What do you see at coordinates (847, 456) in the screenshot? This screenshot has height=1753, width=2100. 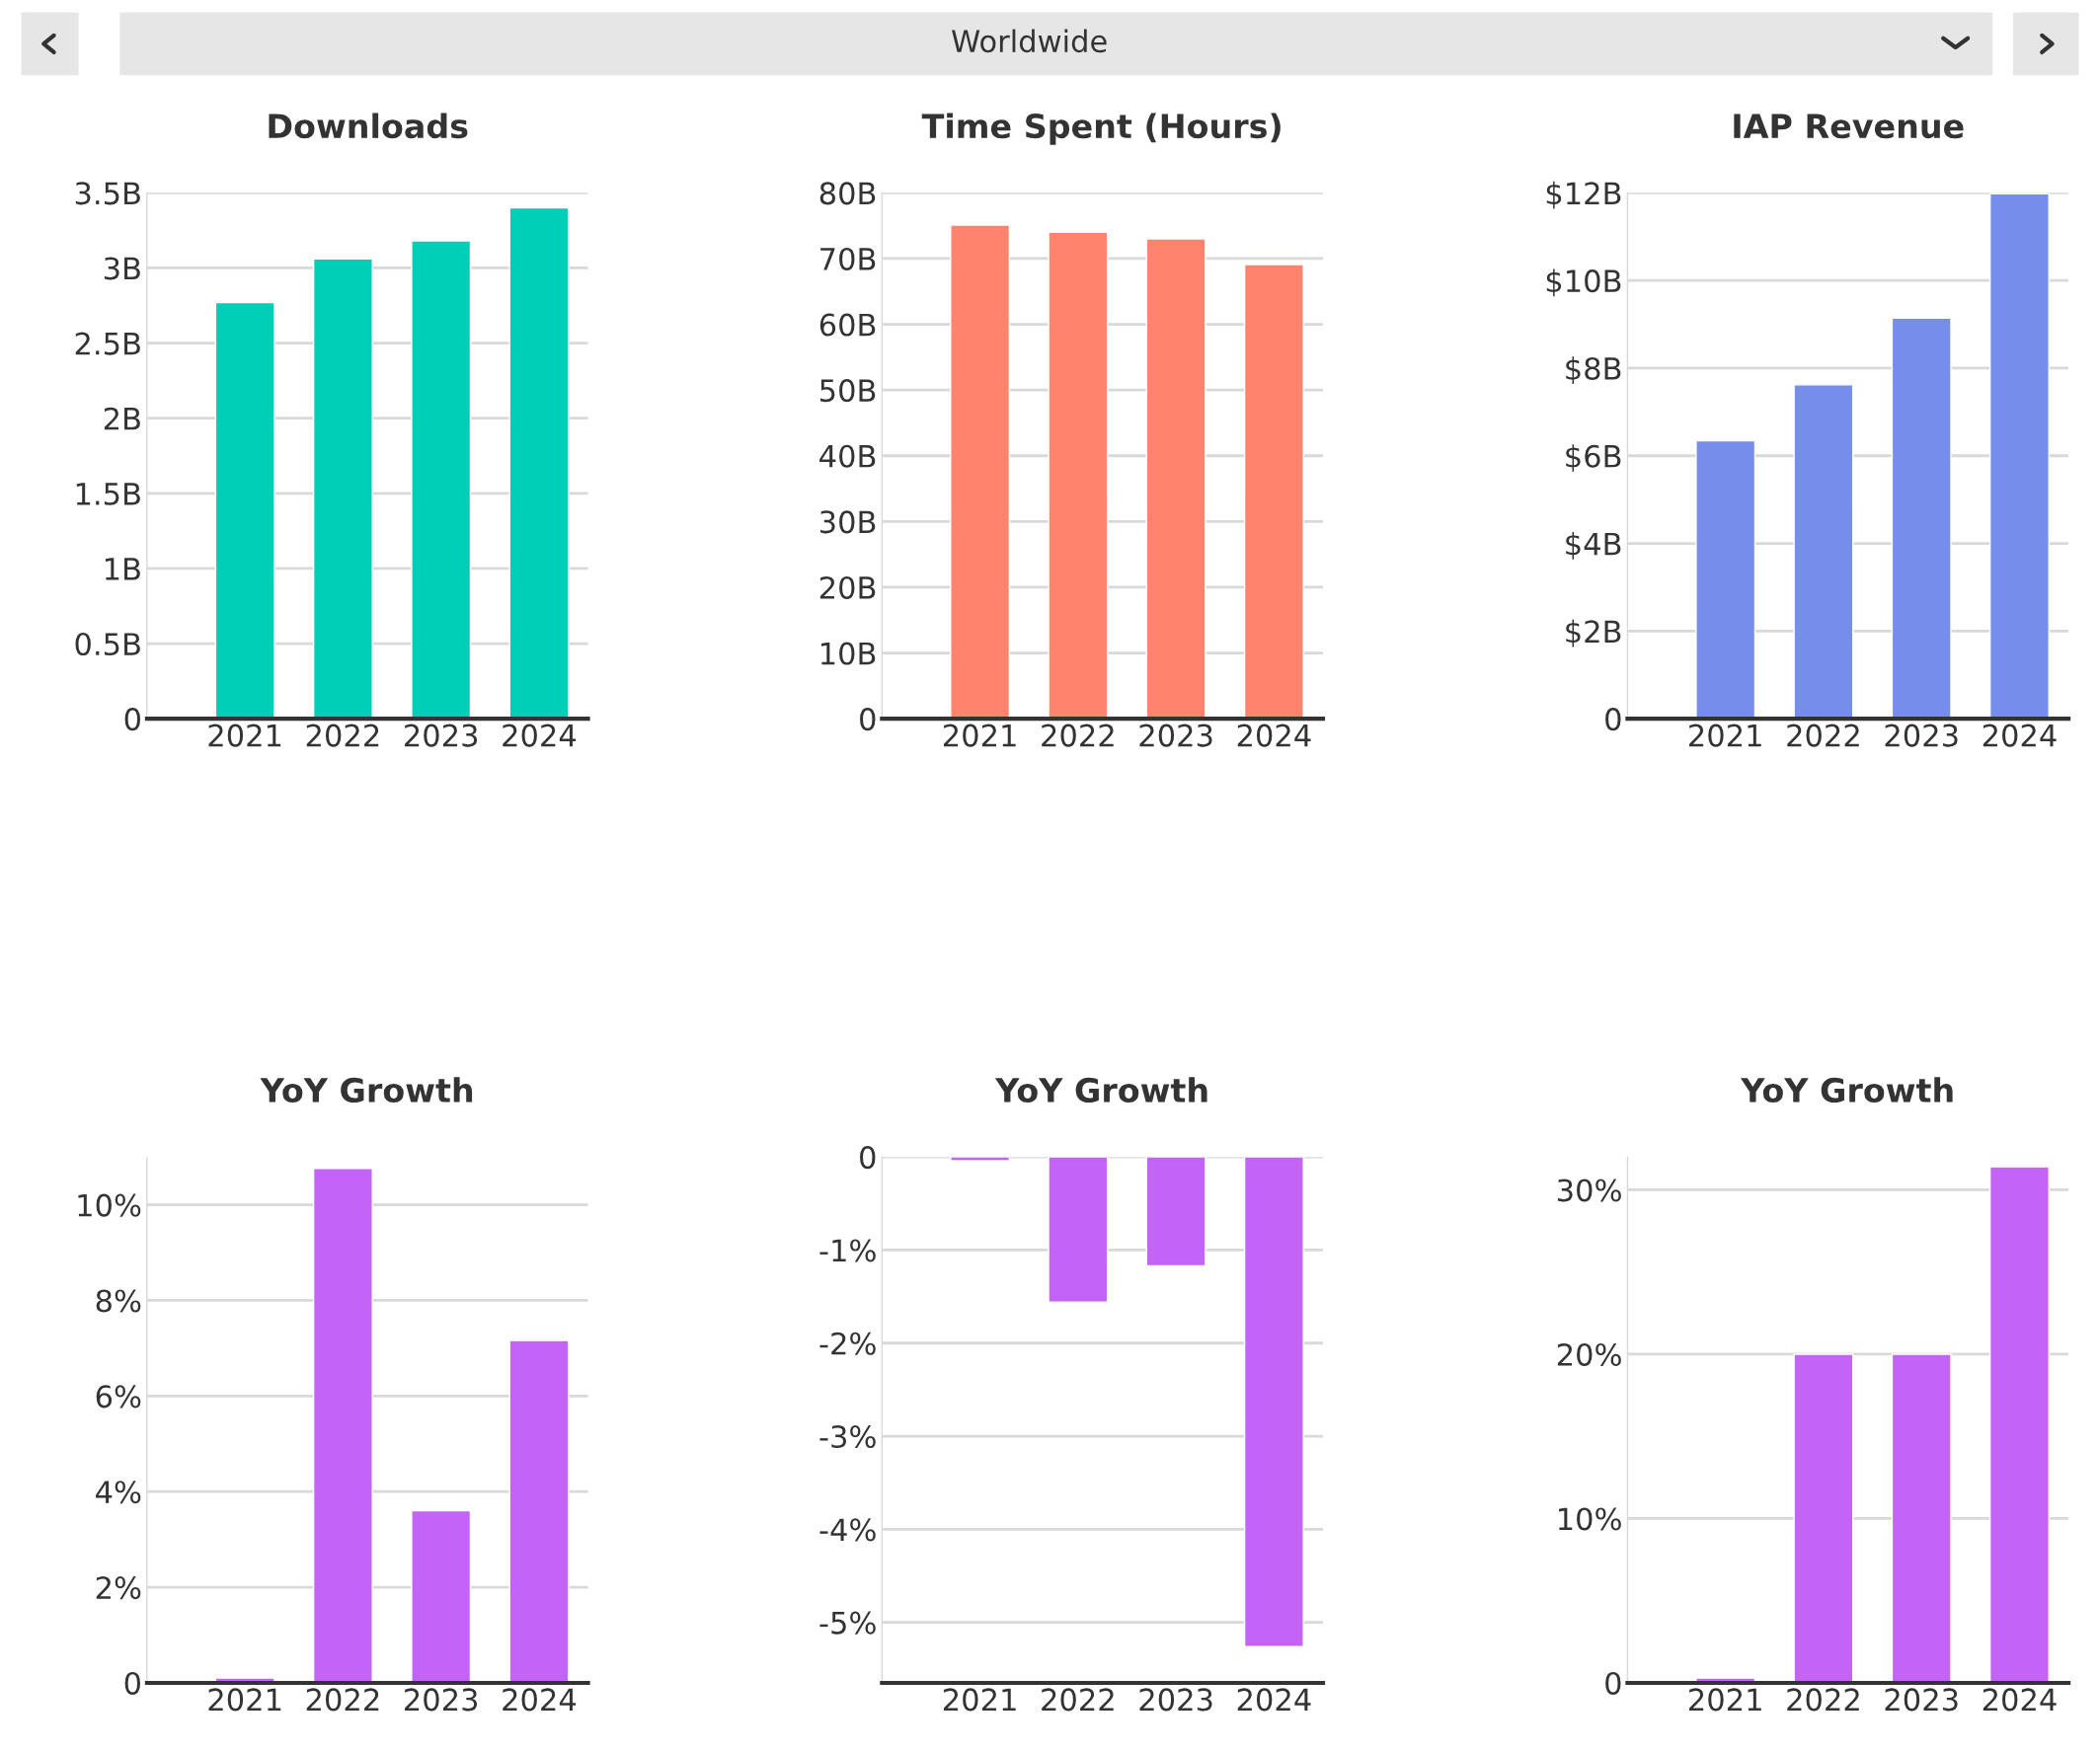 I see `y-tick-label: 40B` at bounding box center [847, 456].